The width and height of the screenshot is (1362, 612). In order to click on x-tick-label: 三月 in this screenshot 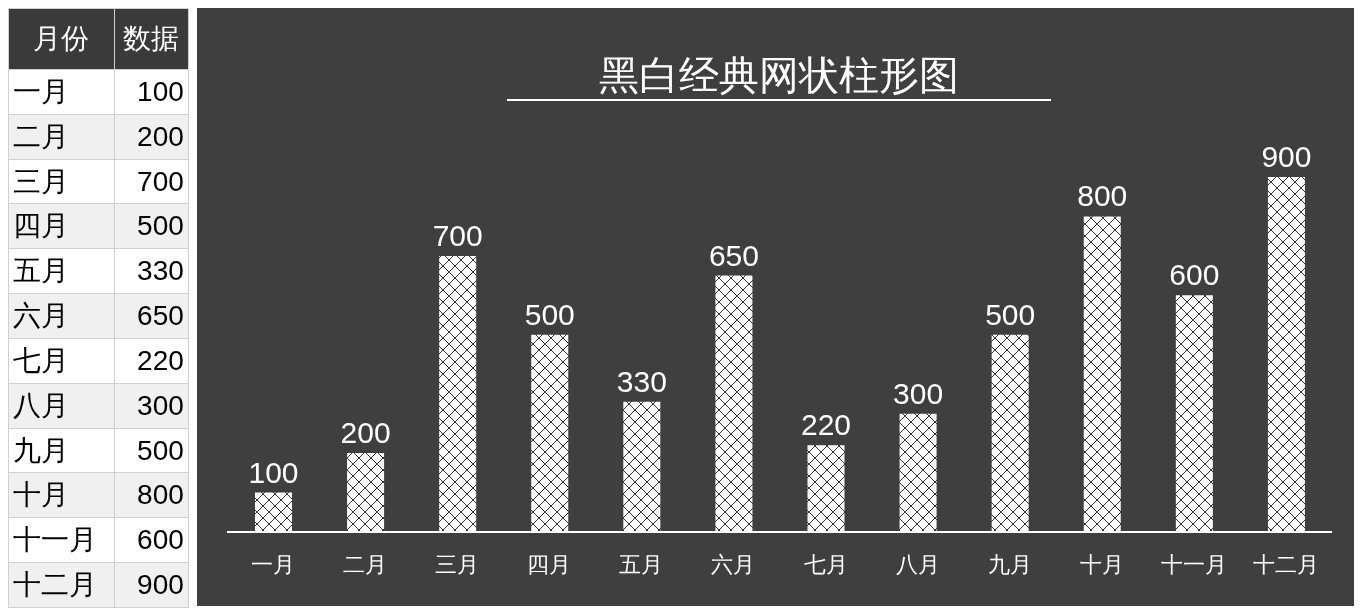, I will do `click(457, 564)`.